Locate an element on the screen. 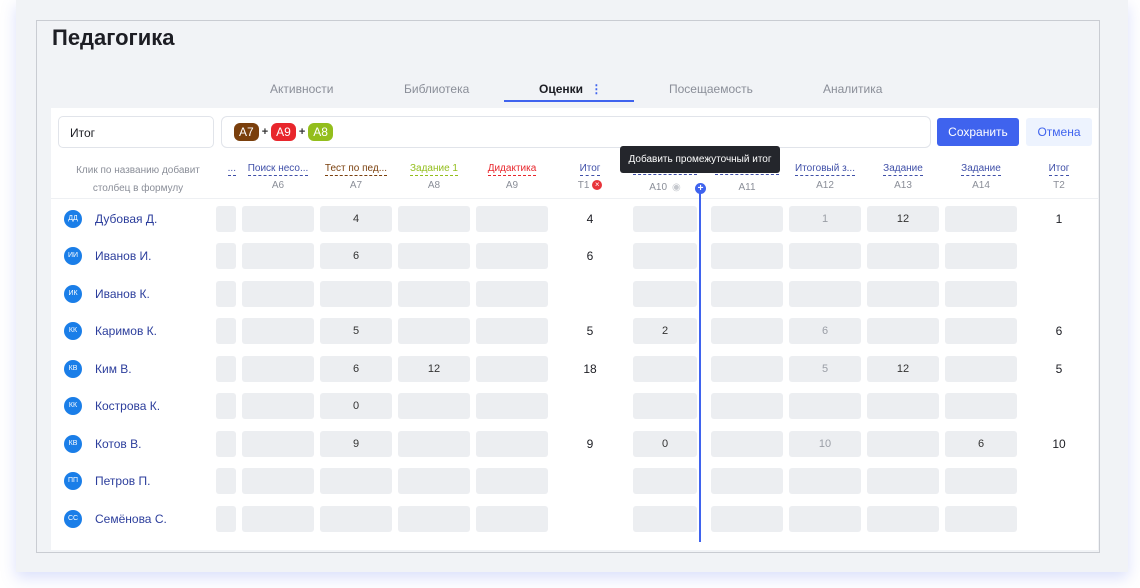 This screenshot has width=1140, height=588. remove-icon: × is located at coordinates (597, 185).